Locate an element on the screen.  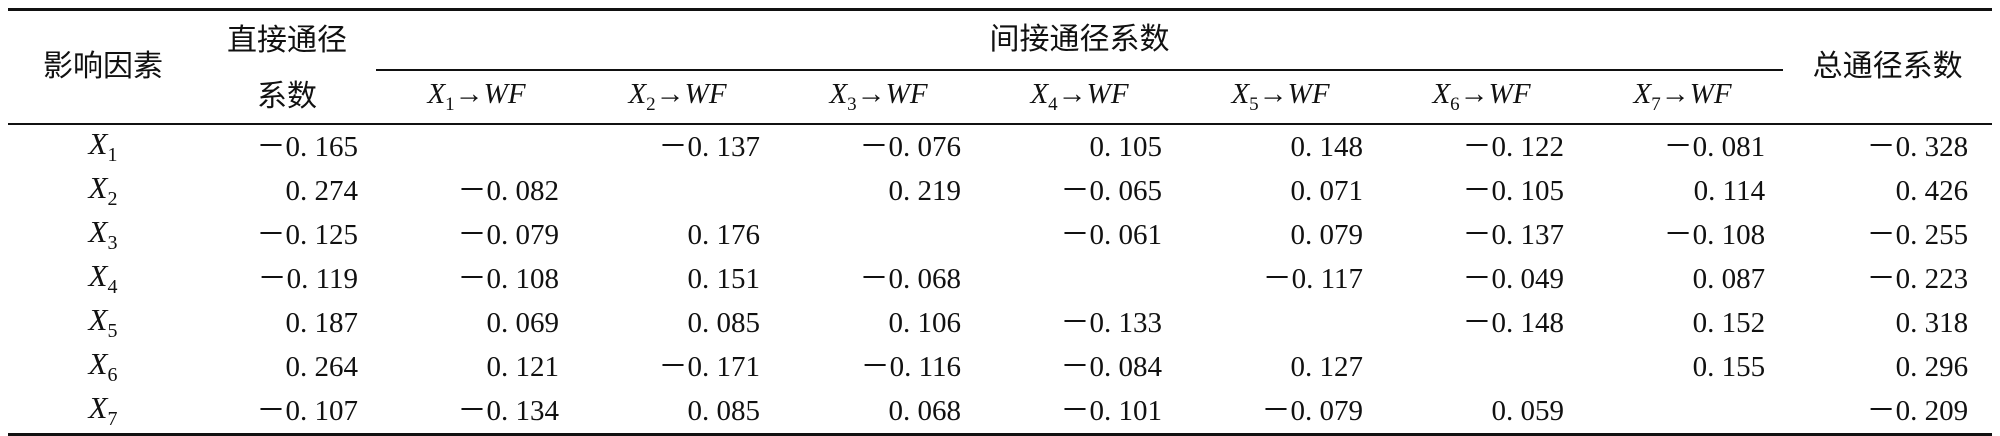
direct-cell: 0. 264 is located at coordinates (322, 366).